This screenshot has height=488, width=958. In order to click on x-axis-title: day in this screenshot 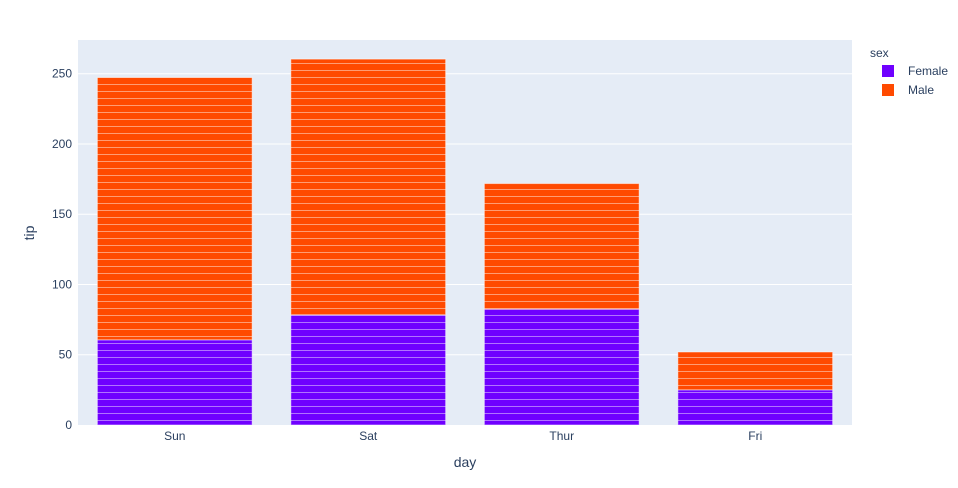, I will do `click(465, 462)`.